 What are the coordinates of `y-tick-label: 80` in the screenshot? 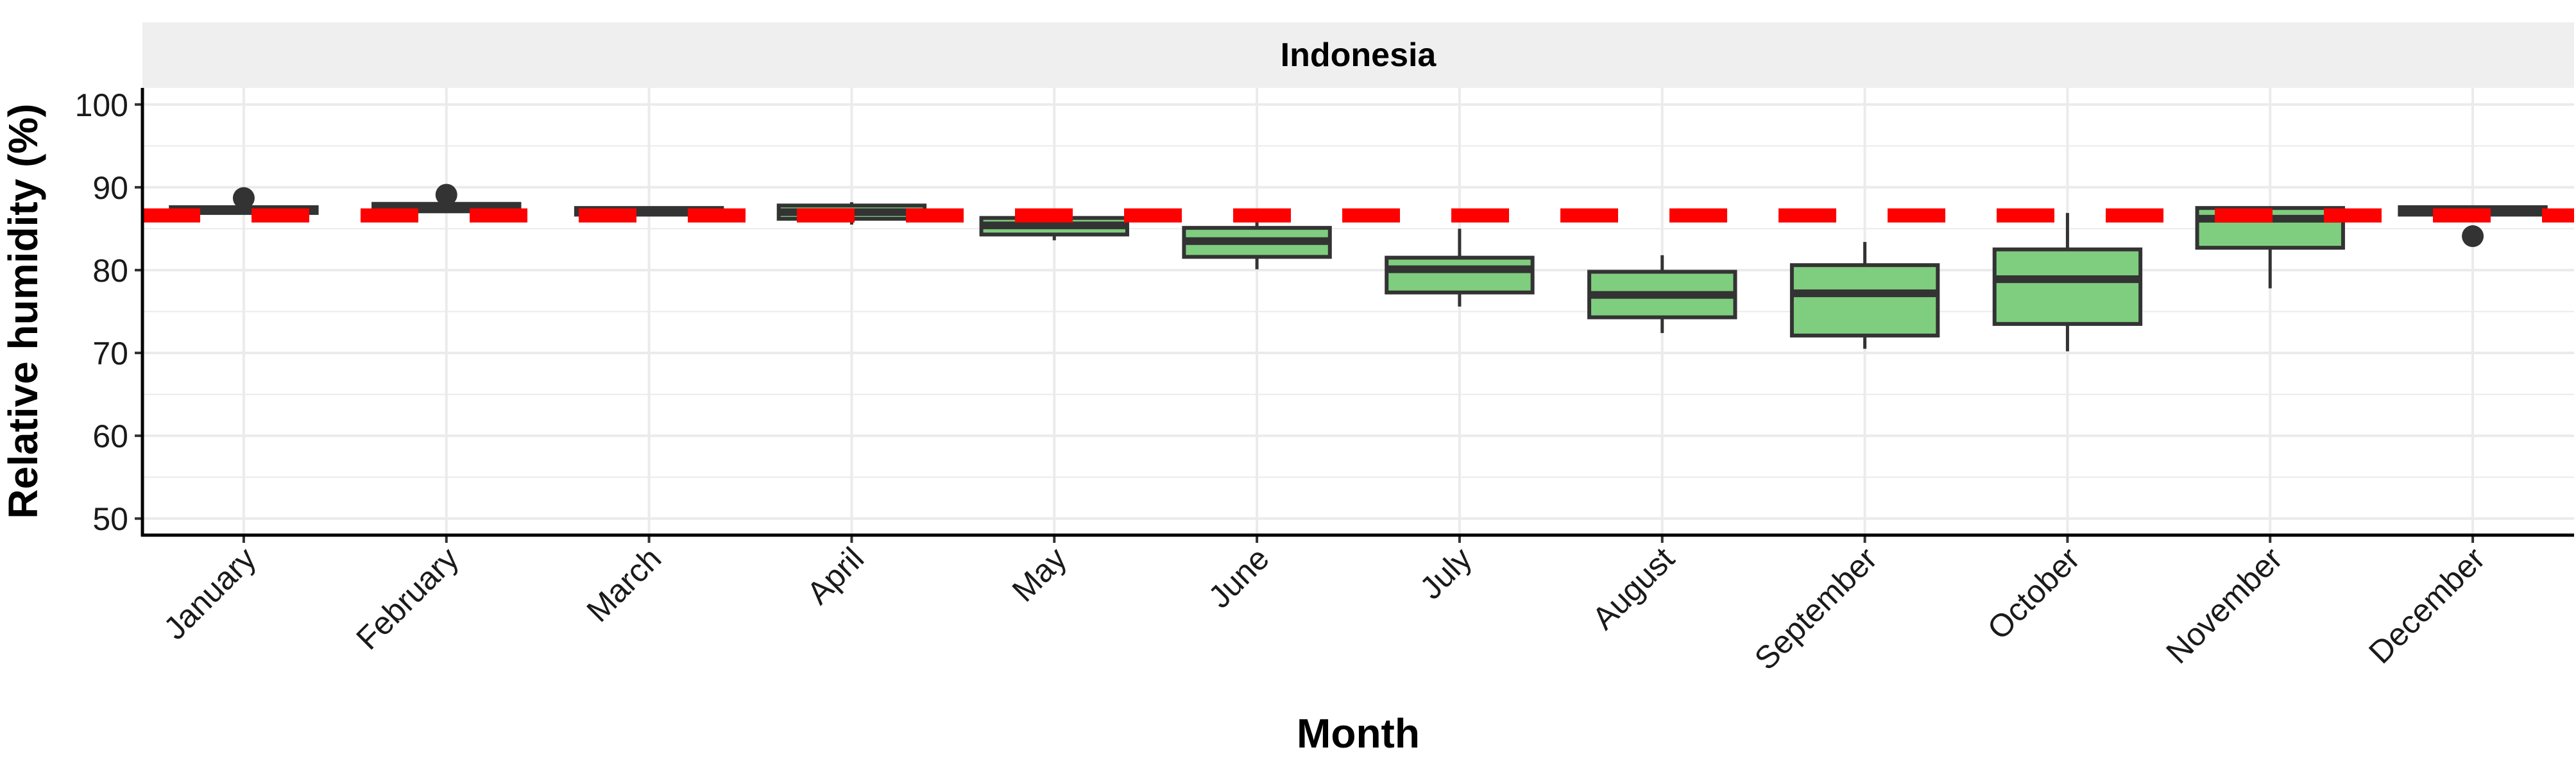 It's located at (110, 271).